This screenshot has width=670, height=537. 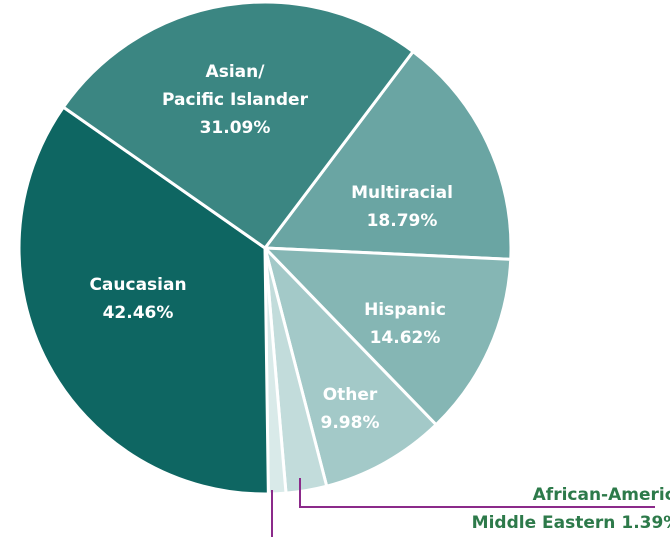 What do you see at coordinates (544, 523) in the screenshot?
I see `category-label: Middle Eastern` at bounding box center [544, 523].